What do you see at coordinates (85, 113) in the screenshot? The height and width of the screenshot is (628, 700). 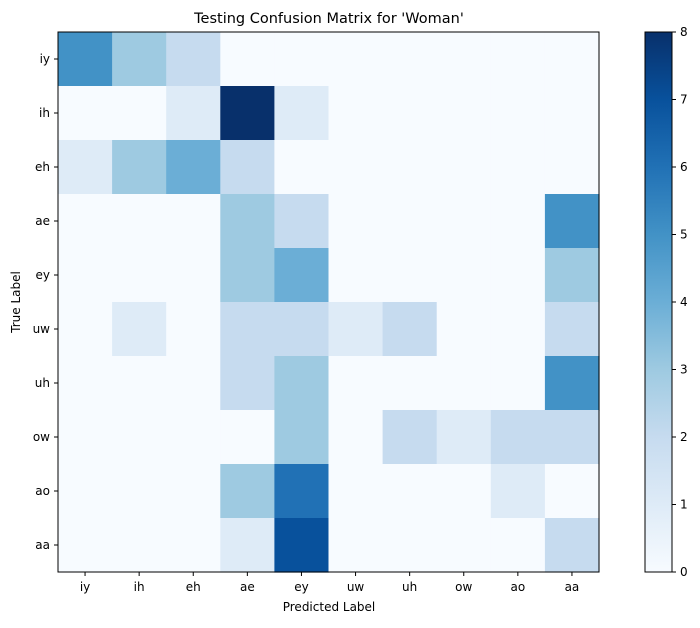 I see `heatmap-cell-ih-iy` at bounding box center [85, 113].